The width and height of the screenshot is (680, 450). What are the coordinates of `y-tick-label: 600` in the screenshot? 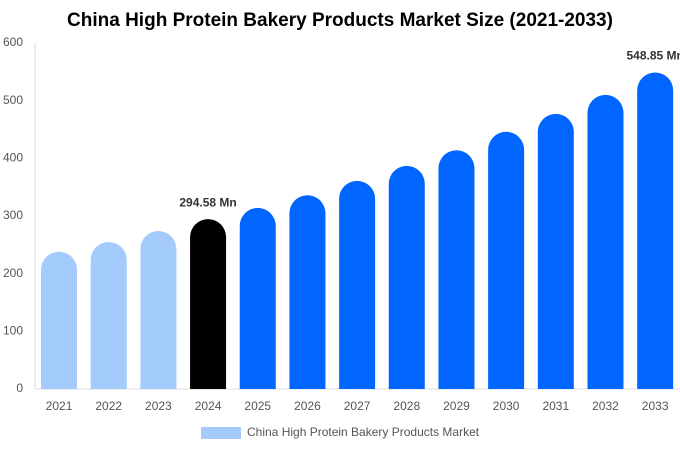 It's located at (13, 42).